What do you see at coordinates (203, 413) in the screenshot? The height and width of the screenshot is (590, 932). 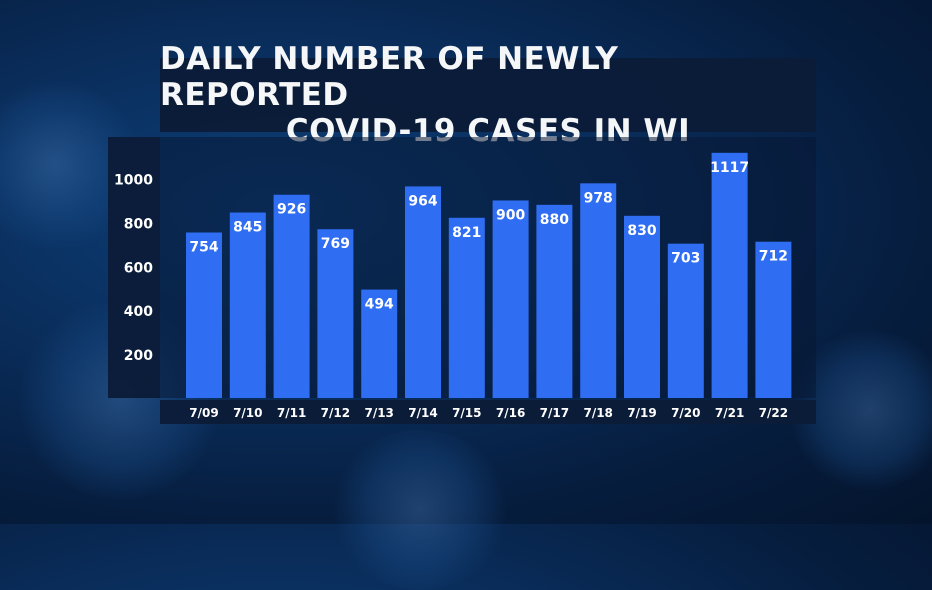 I see `x-tick-label: 7/09` at bounding box center [203, 413].